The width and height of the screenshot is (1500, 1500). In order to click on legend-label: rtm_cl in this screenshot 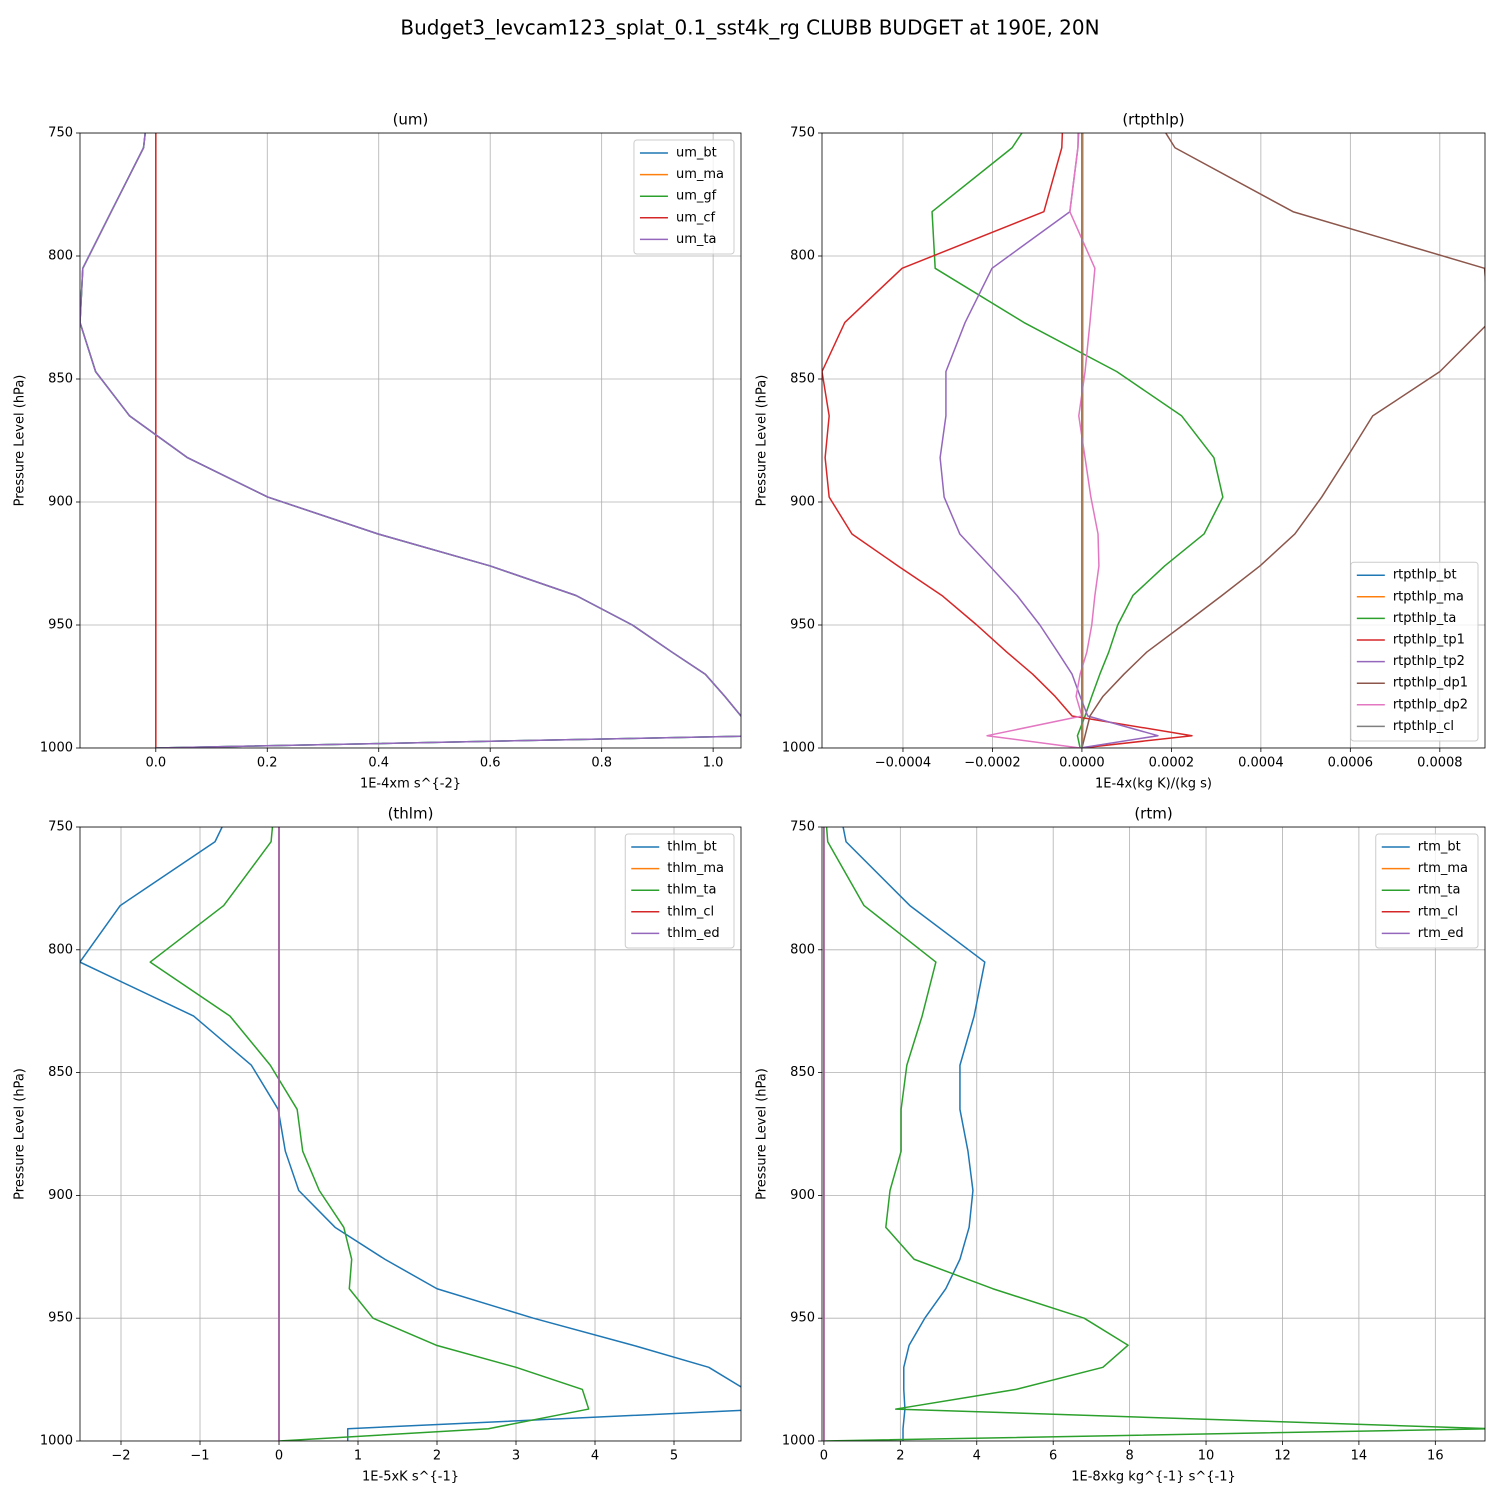, I will do `click(1438, 911)`.